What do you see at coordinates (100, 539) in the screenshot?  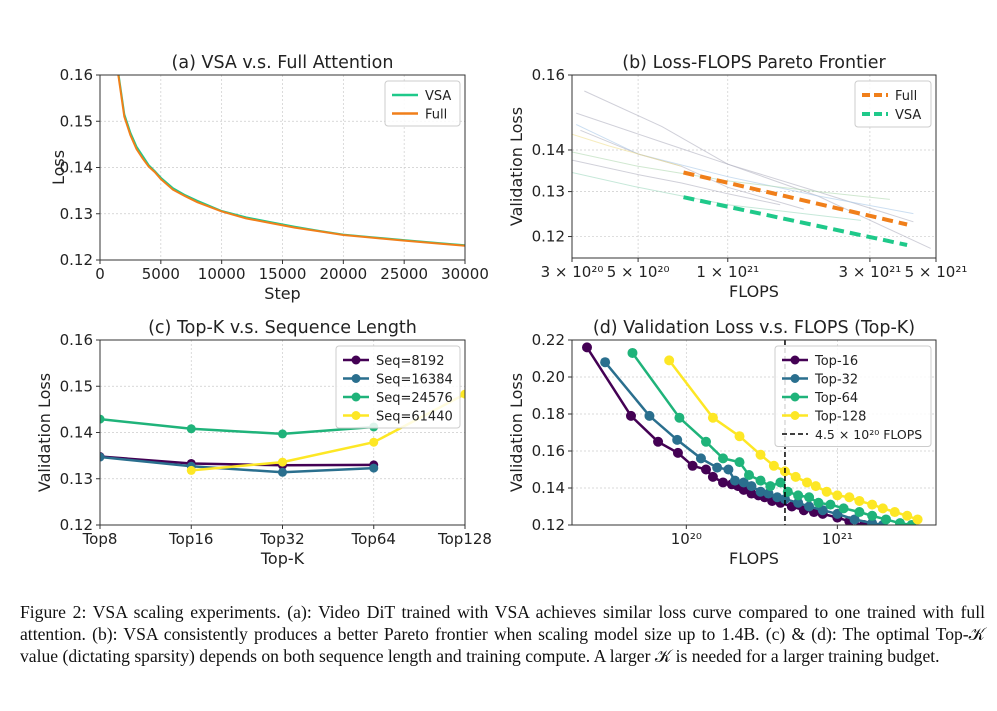 I see `x-tick-label: Top8` at bounding box center [100, 539].